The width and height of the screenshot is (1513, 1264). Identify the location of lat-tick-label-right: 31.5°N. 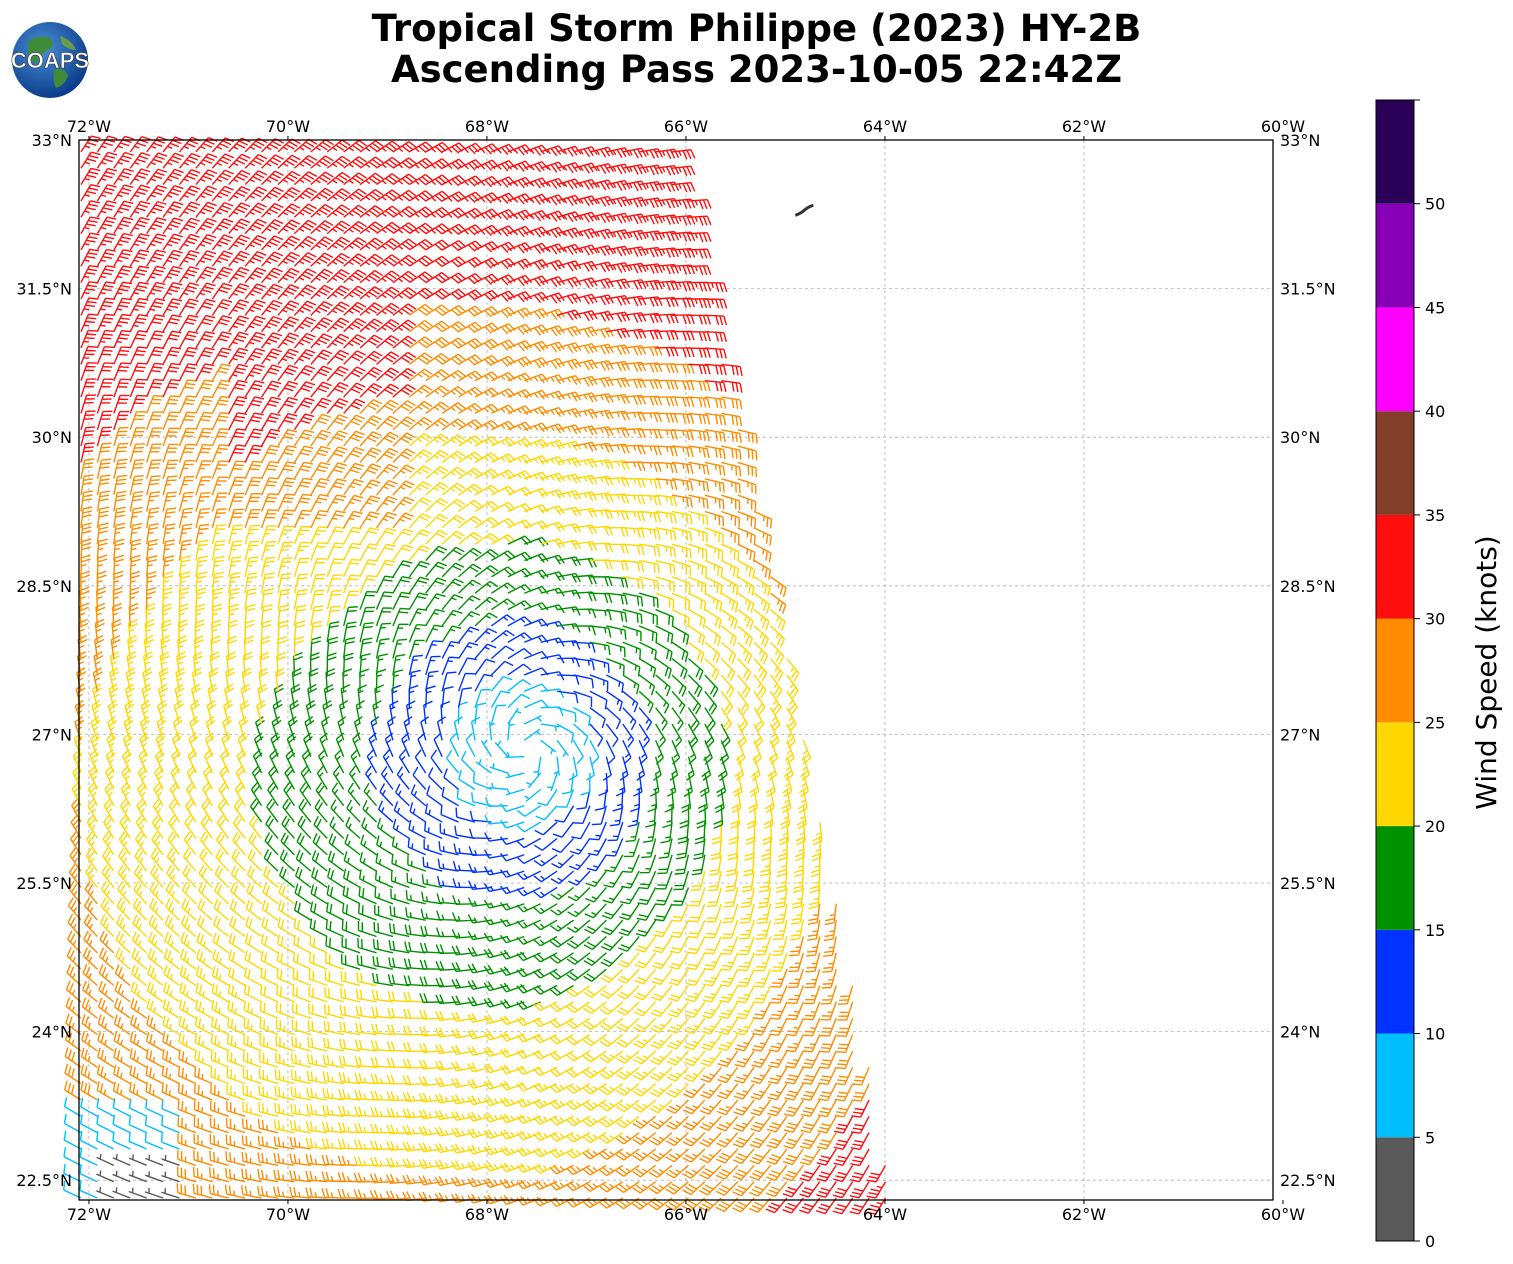
(1308, 289).